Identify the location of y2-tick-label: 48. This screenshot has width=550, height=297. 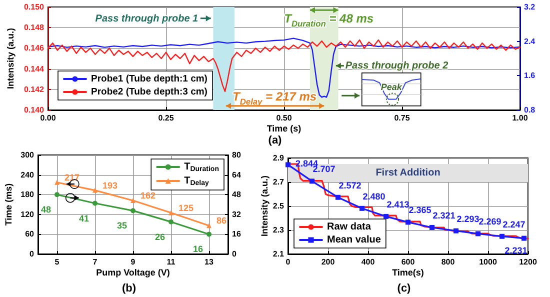
(237, 195).